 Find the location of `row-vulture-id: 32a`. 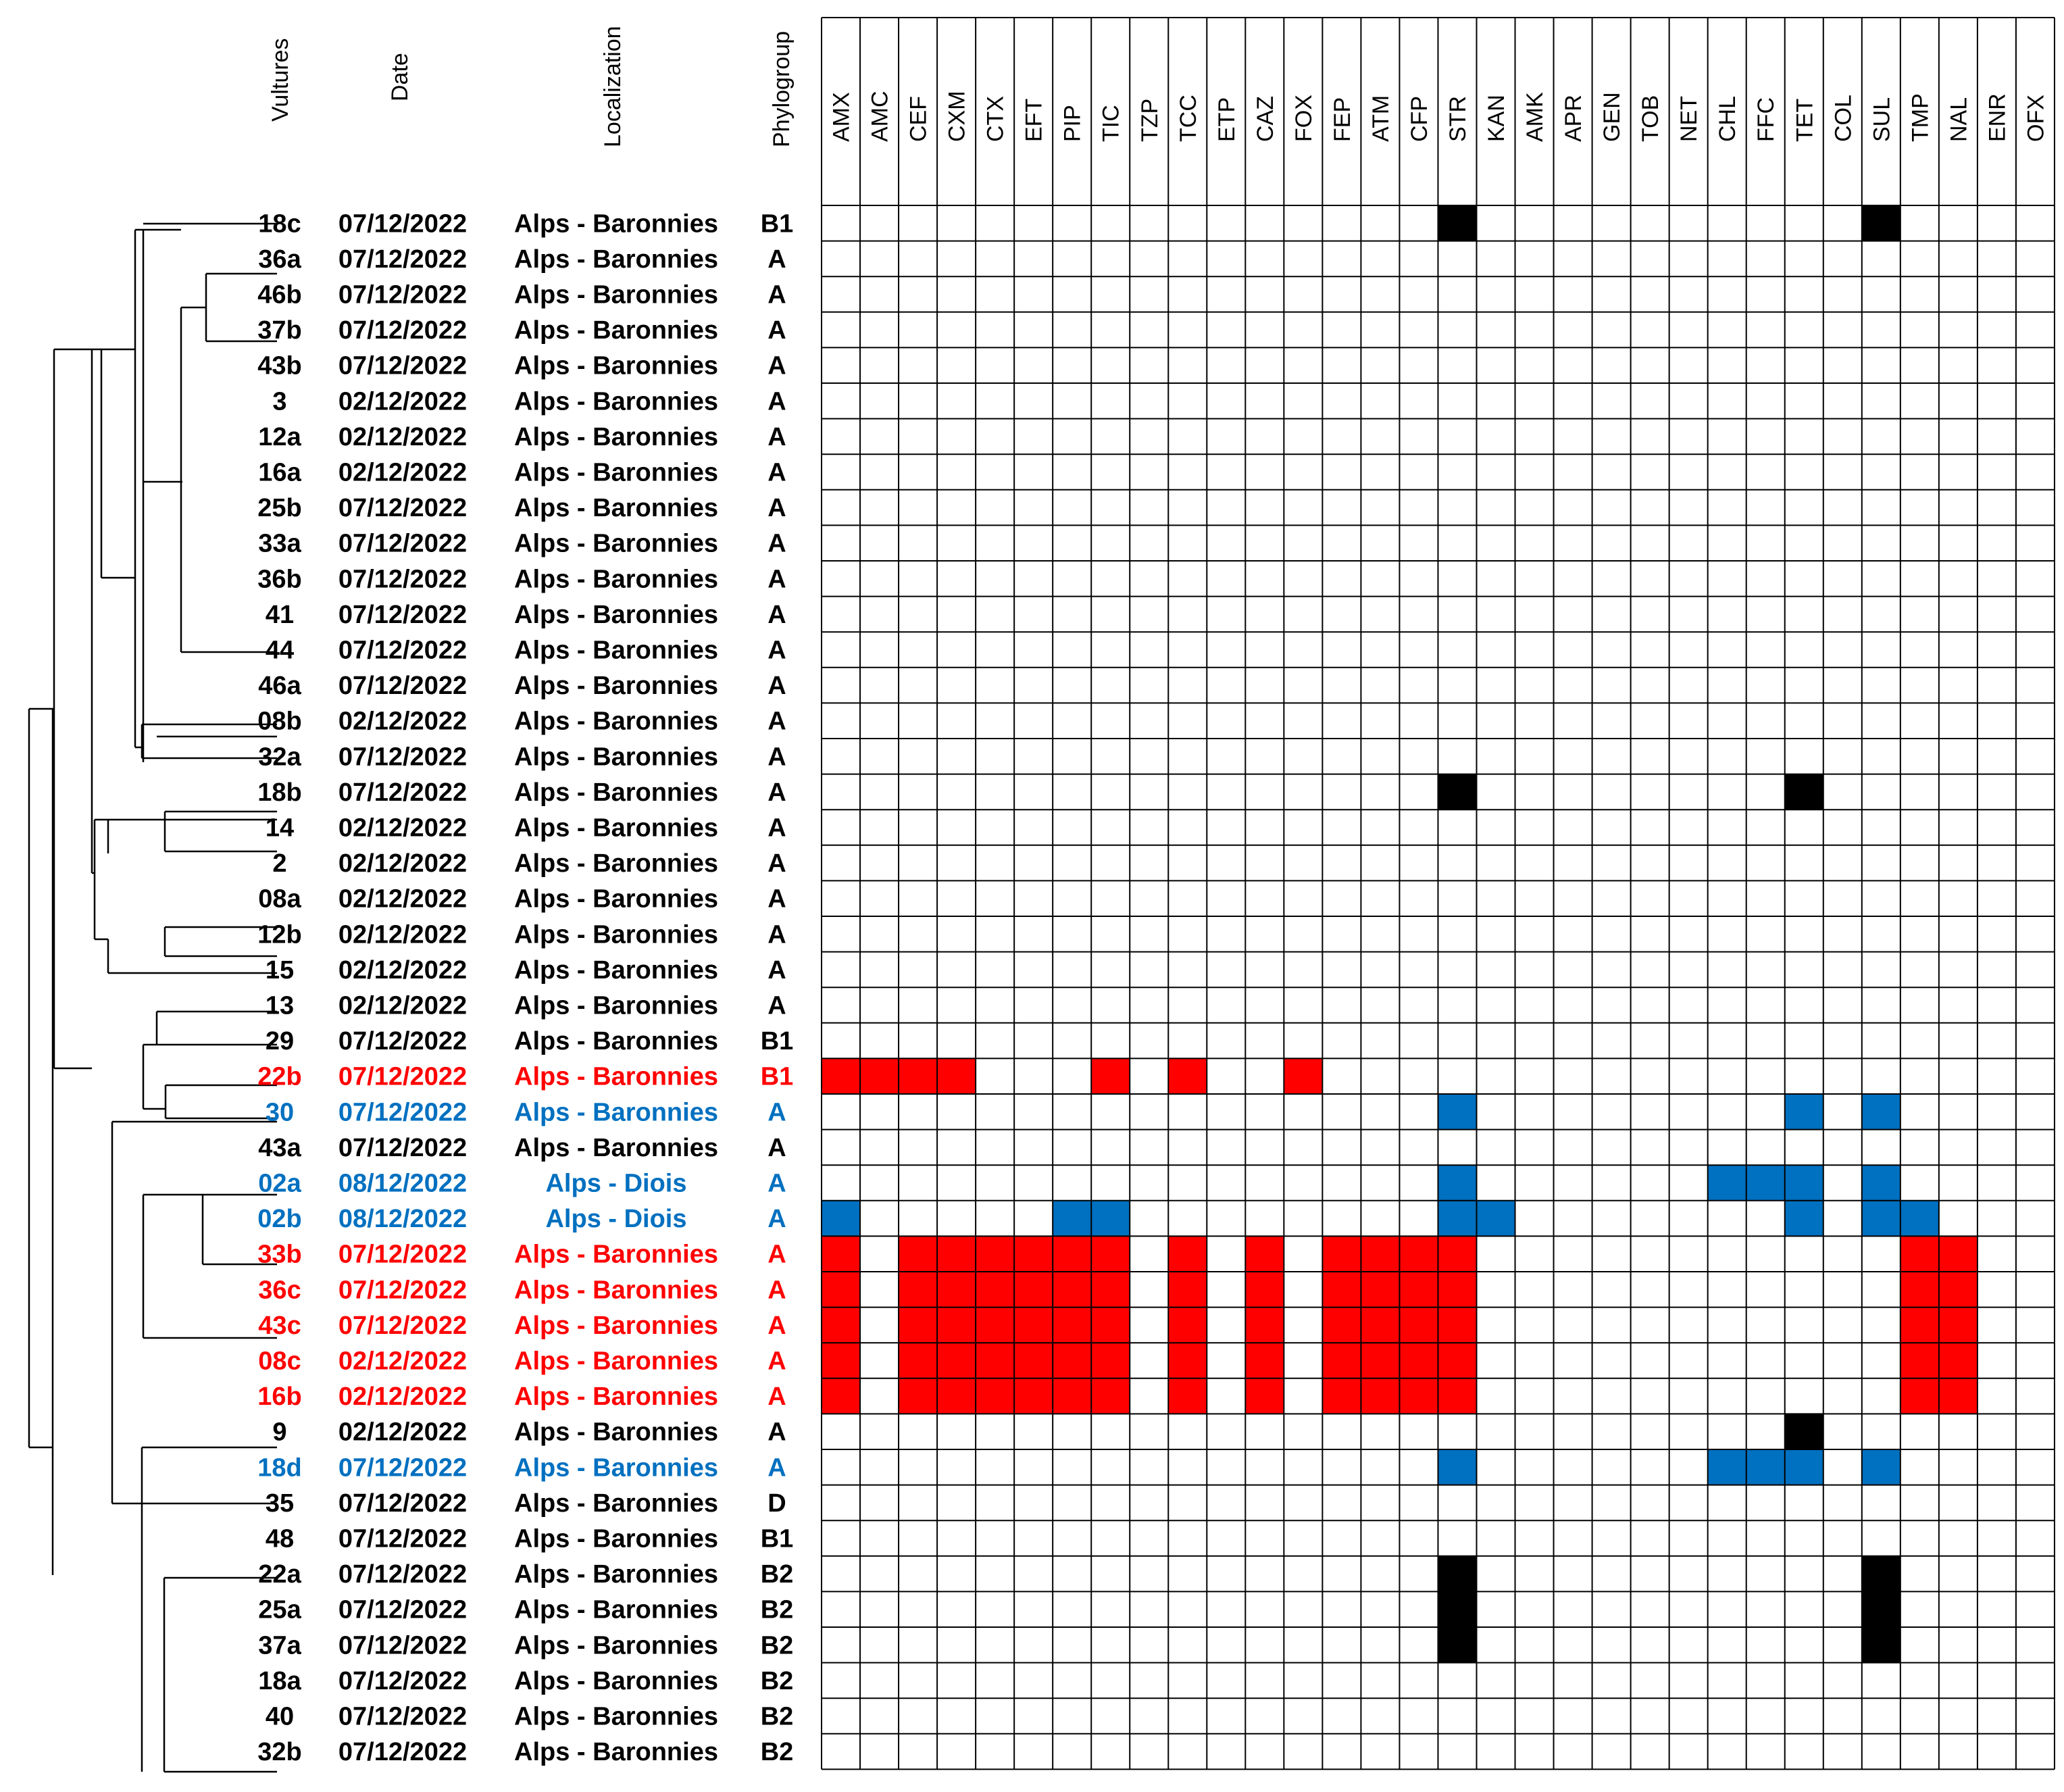

row-vulture-id: 32a is located at coordinates (279, 757).